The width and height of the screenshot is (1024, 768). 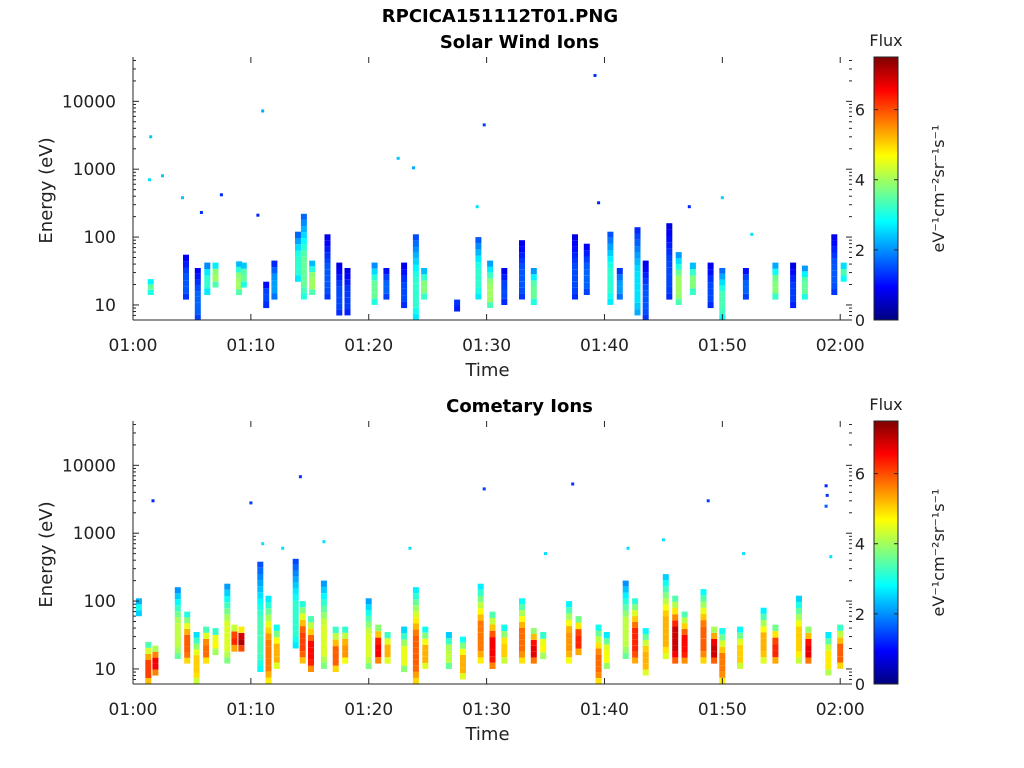 What do you see at coordinates (500, 16) in the screenshot?
I see `figure-title: RPCICA151112T01.PNG` at bounding box center [500, 16].